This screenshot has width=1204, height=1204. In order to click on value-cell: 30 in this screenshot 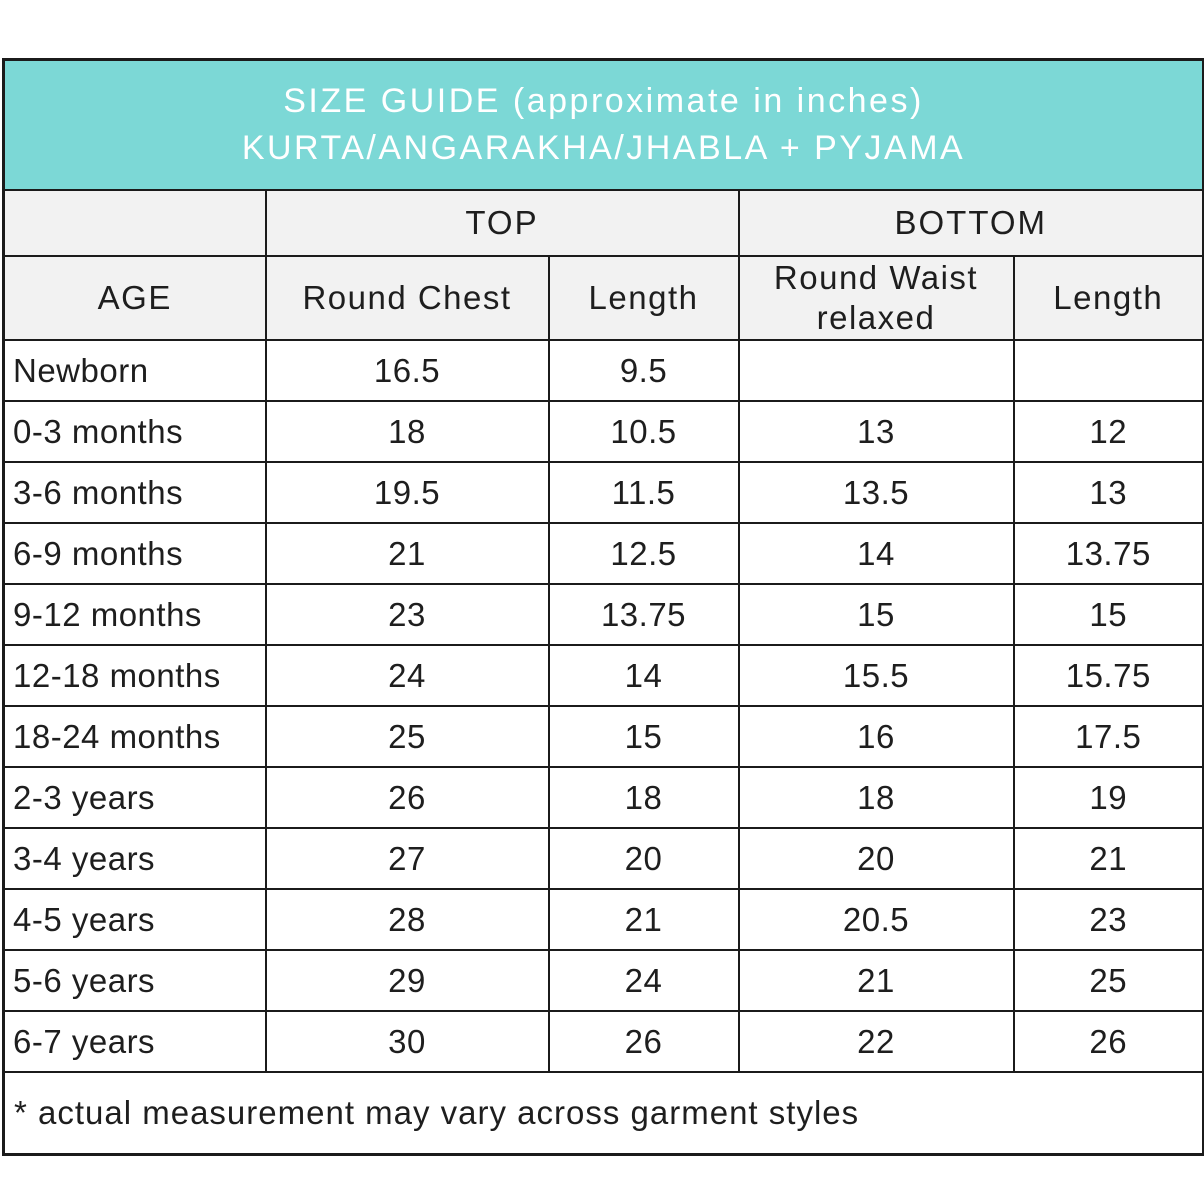, I will do `click(407, 1041)`.